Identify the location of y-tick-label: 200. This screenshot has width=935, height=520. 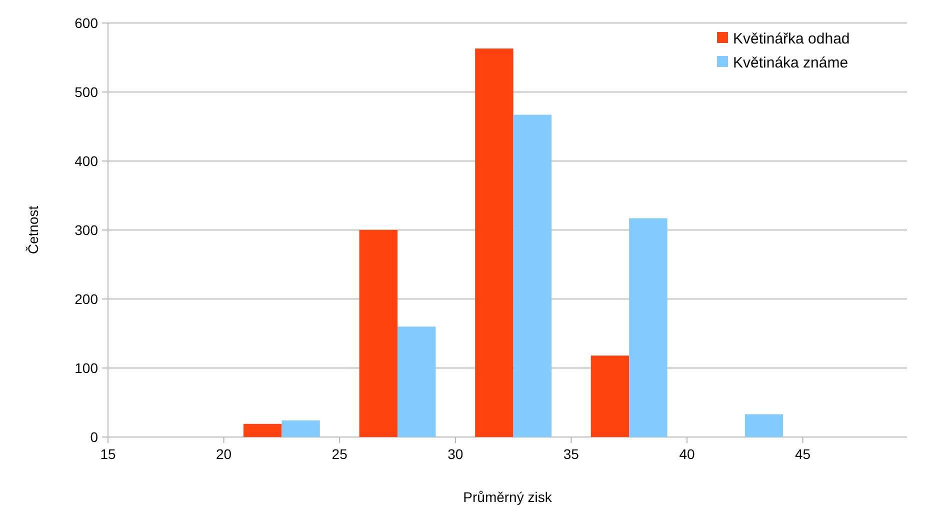
(86, 298).